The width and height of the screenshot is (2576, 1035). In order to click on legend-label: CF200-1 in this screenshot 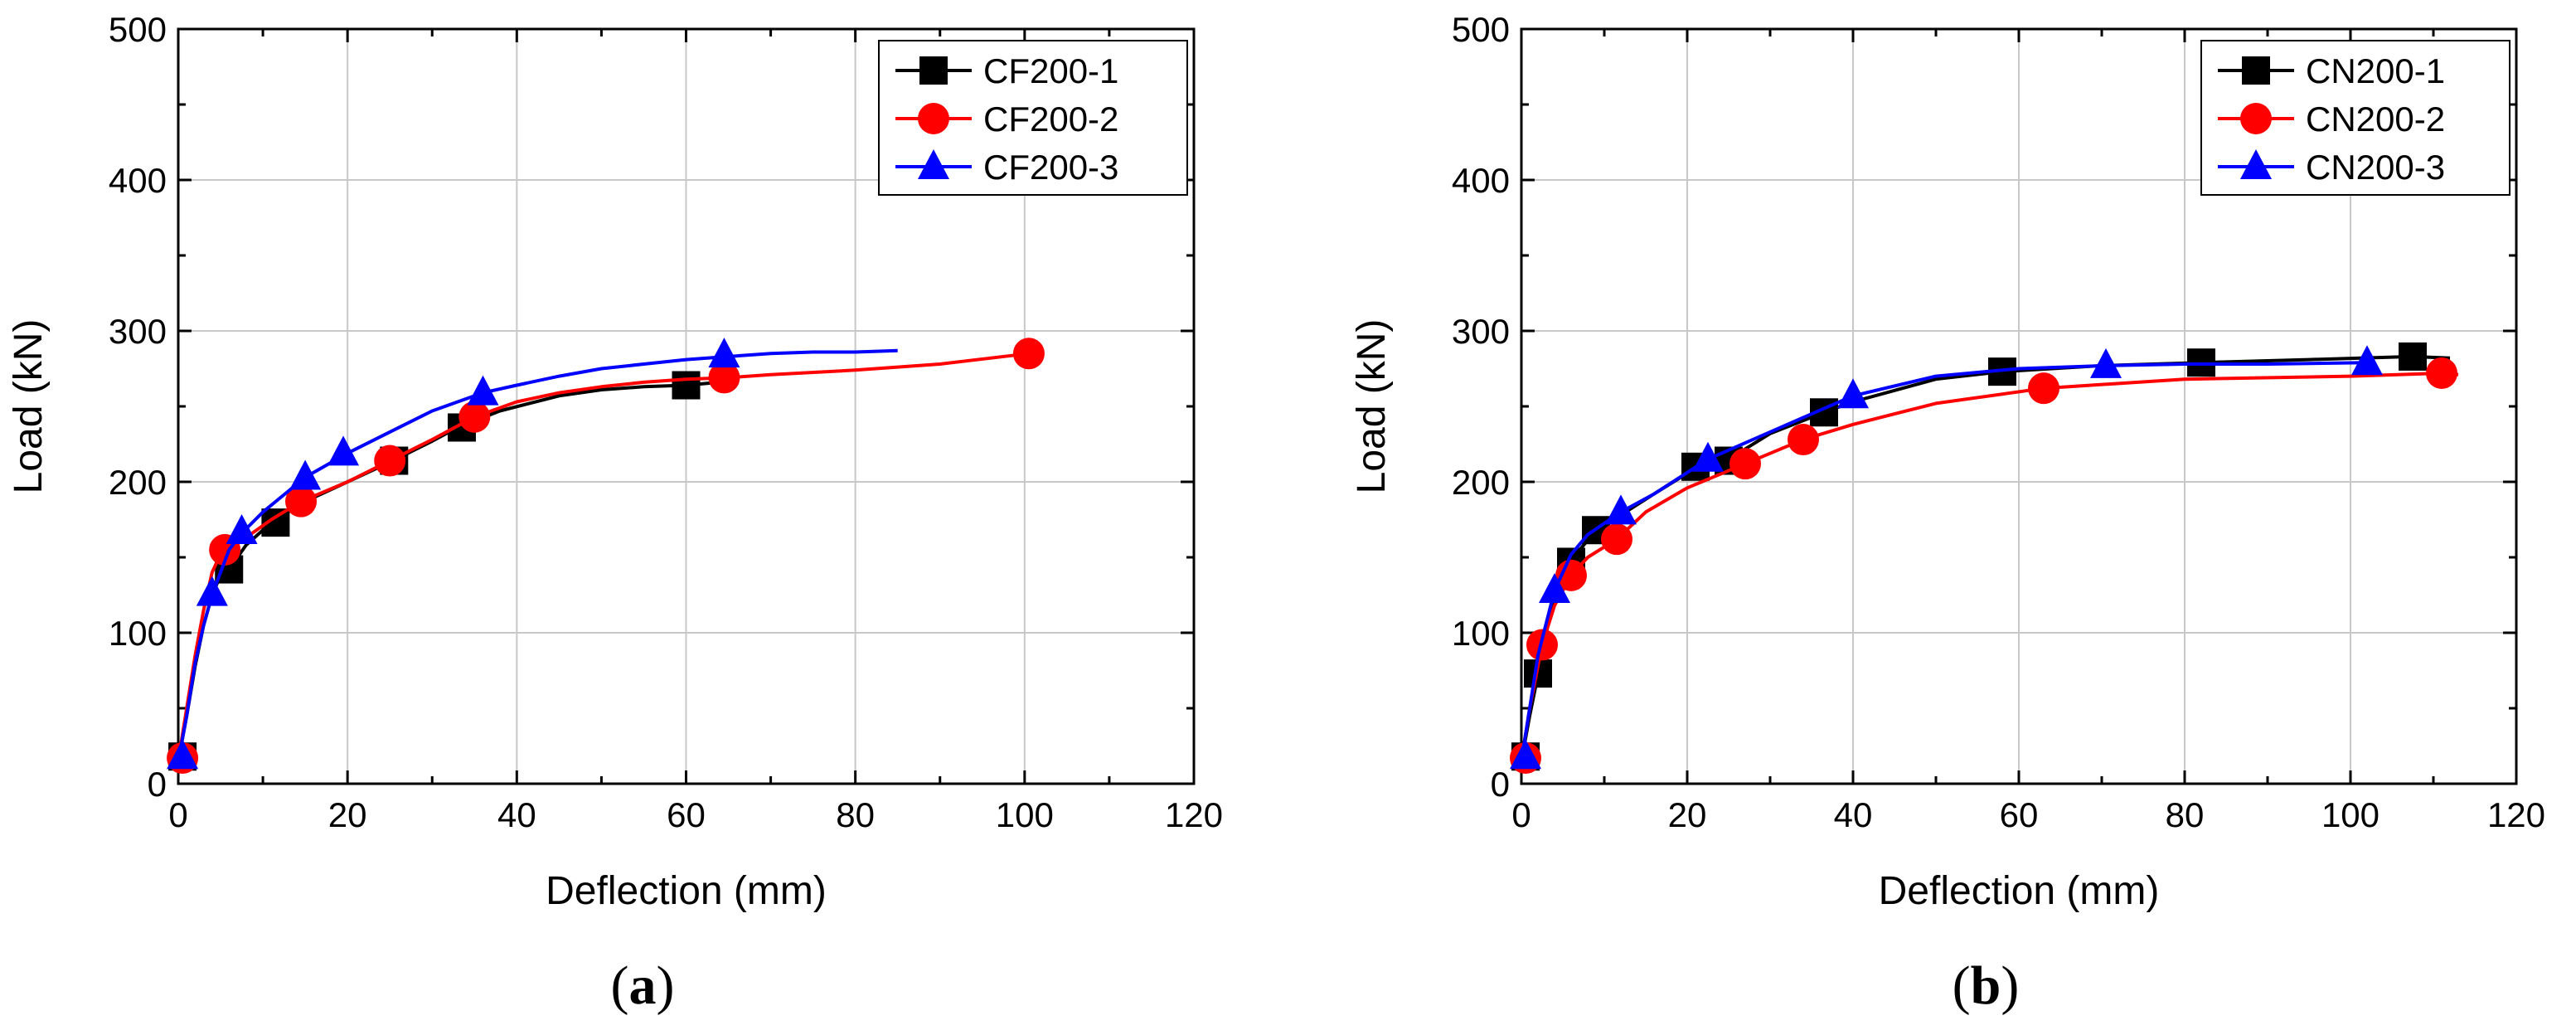, I will do `click(1050, 70)`.